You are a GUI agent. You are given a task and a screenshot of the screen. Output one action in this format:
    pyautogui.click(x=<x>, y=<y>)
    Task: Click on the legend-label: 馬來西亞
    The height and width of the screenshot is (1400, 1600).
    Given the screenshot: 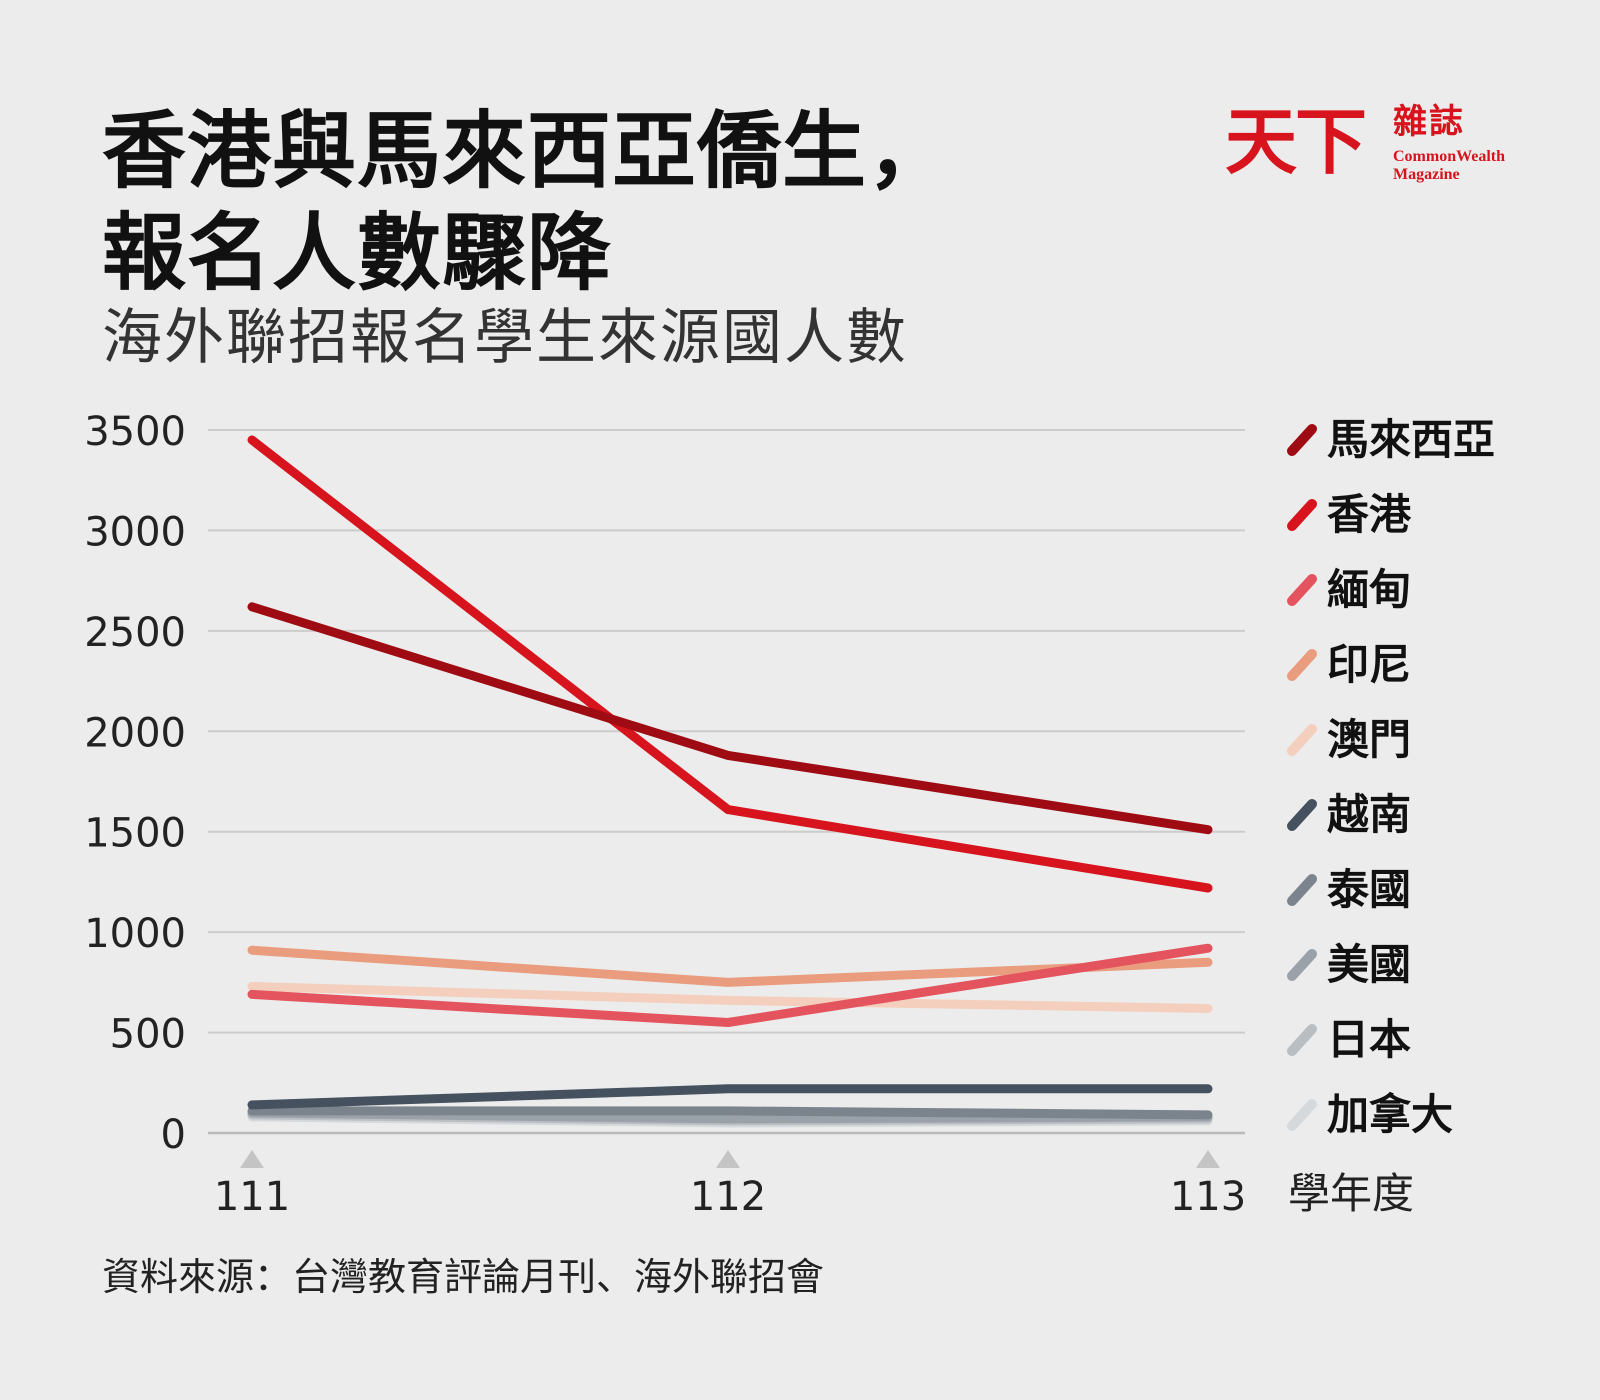 What is the action you would take?
    pyautogui.click(x=1411, y=439)
    